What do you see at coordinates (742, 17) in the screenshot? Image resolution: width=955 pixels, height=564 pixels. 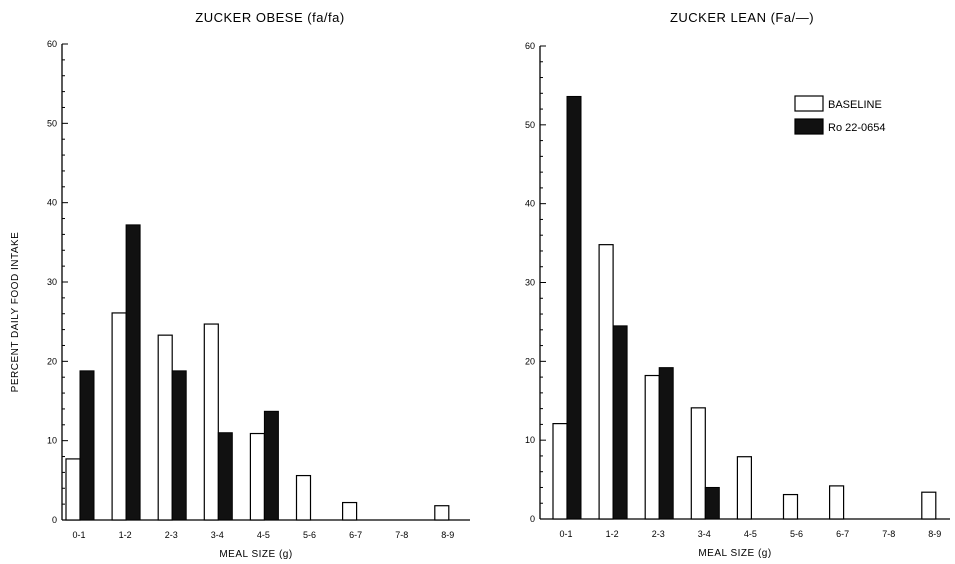 I see `chart-title: ZUCKER LEAN (Fa/—)` at bounding box center [742, 17].